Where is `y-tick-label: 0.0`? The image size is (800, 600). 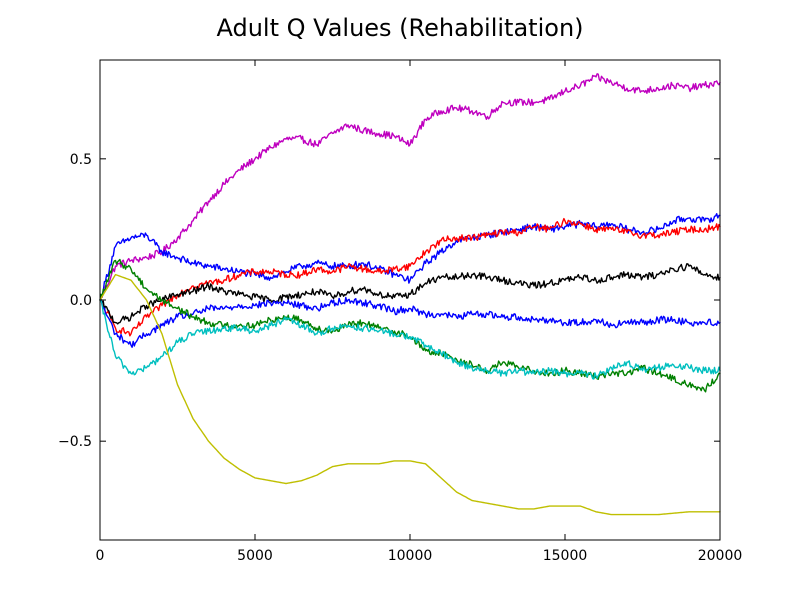
y-tick-label: 0.0 is located at coordinates (81, 301).